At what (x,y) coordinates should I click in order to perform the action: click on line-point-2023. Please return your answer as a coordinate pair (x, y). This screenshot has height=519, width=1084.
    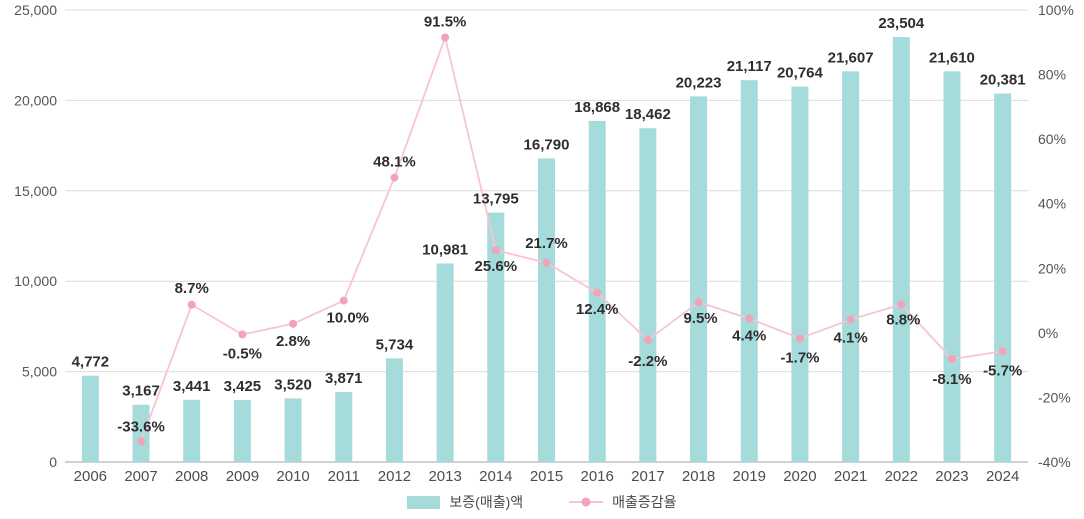
    Looking at the image, I should click on (951, 359).